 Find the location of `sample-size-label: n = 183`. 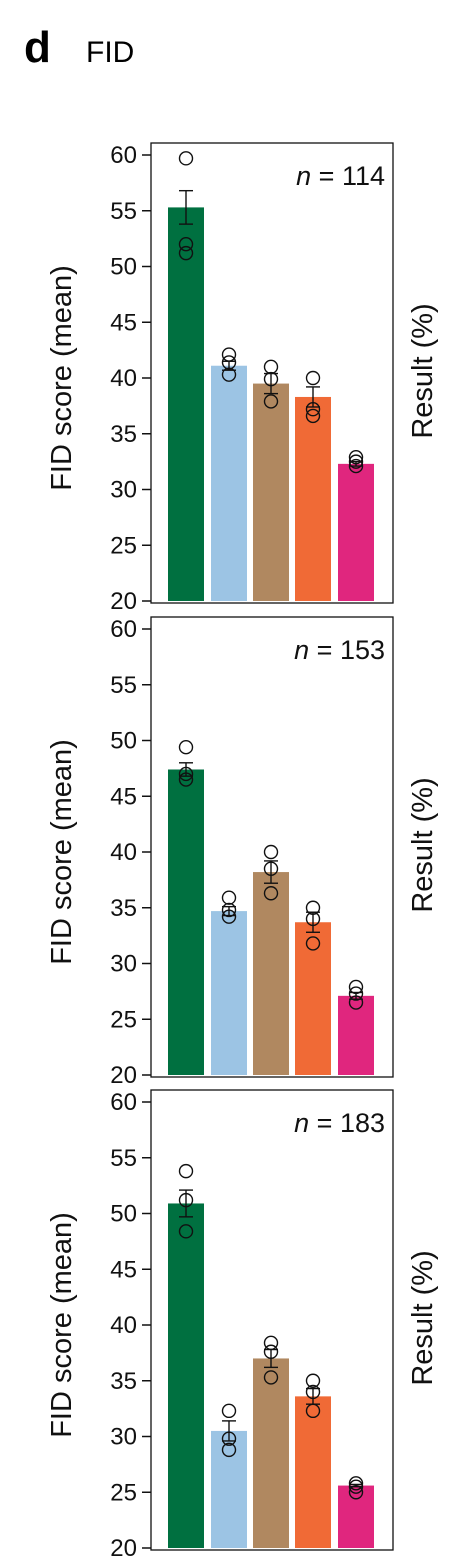

sample-size-label: n = 183 is located at coordinates (339, 1123).